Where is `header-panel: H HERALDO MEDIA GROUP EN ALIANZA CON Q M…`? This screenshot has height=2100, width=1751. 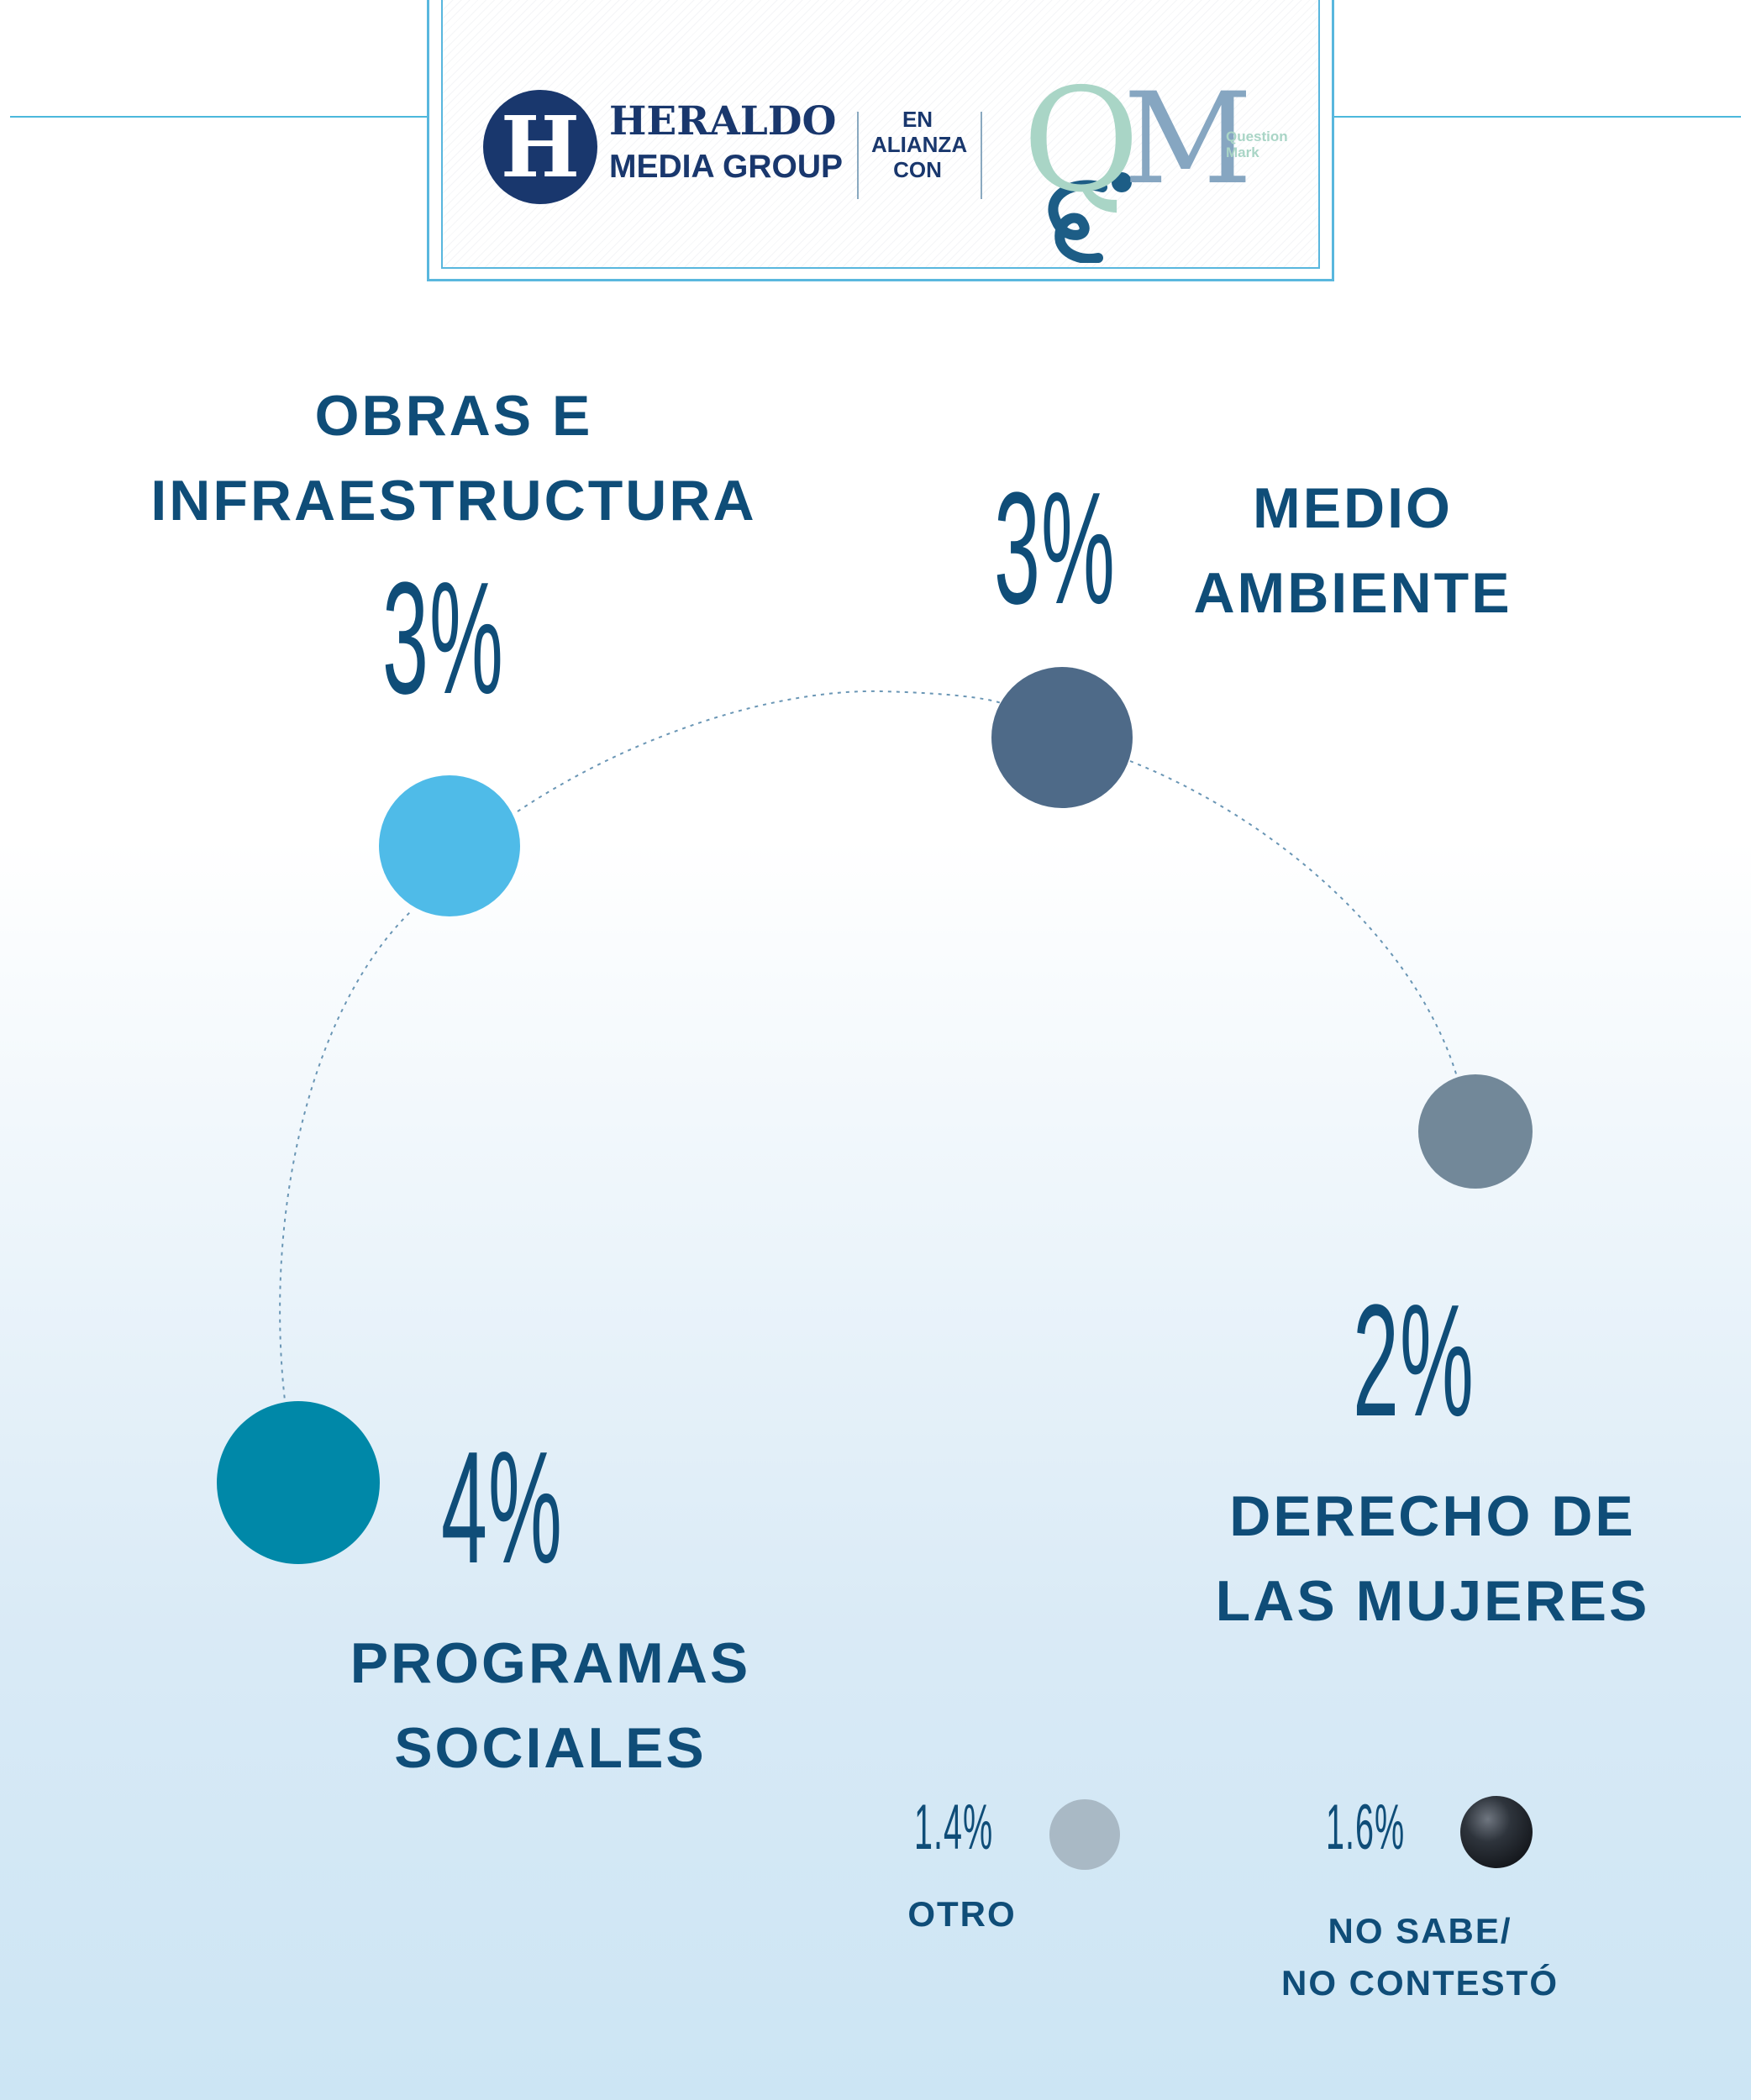 header-panel: H HERALDO MEDIA GROUP EN ALIANZA CON Q M… is located at coordinates (880, 134).